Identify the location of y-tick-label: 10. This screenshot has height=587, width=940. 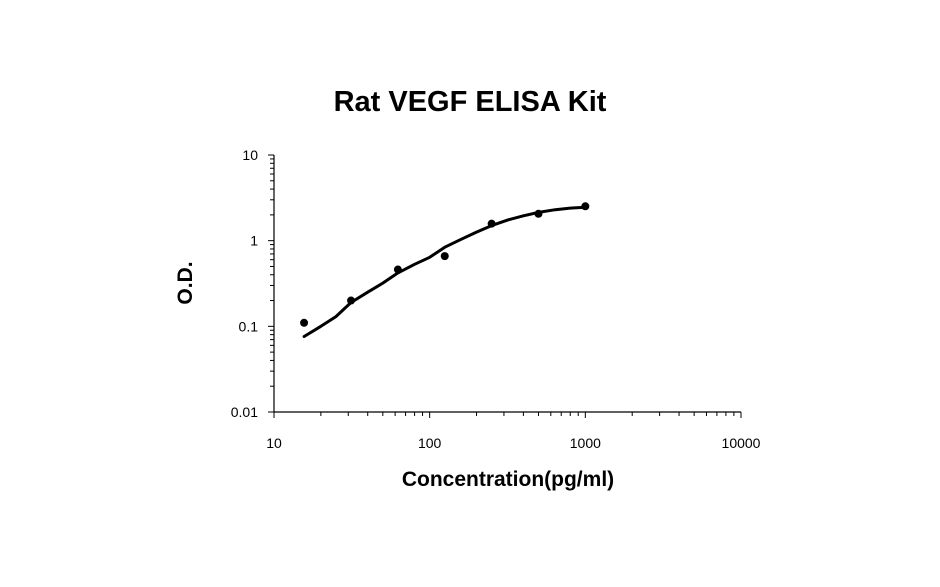
(250, 155).